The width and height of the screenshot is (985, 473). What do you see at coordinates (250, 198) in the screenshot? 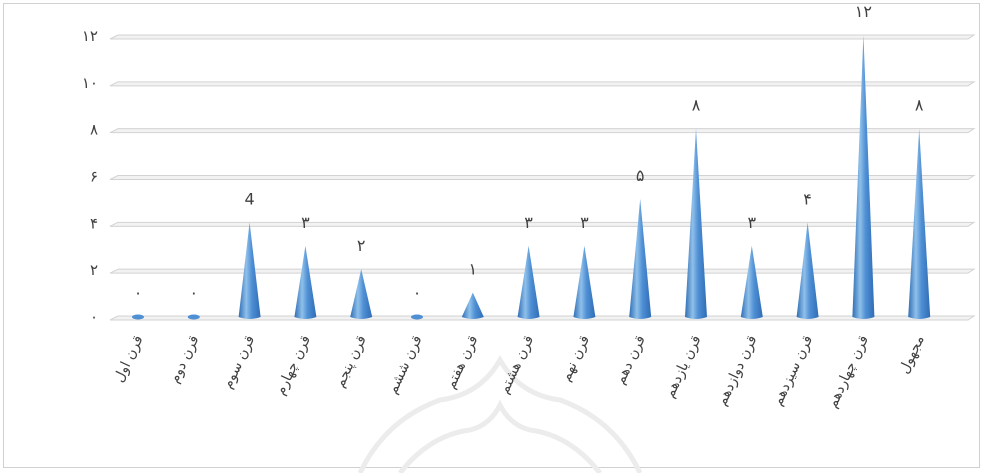
I see `data-label: 4` at bounding box center [250, 198].